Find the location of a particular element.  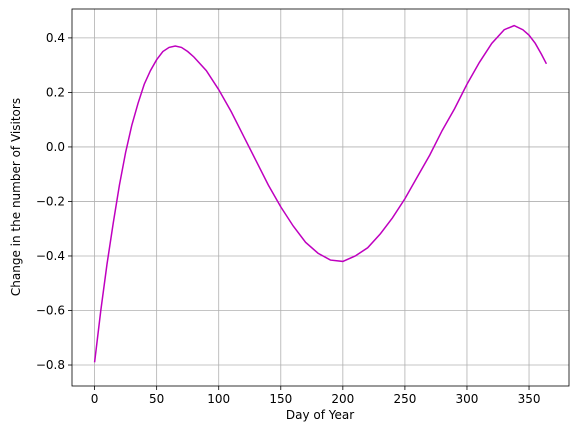

x-tick-label: 350 is located at coordinates (529, 399).